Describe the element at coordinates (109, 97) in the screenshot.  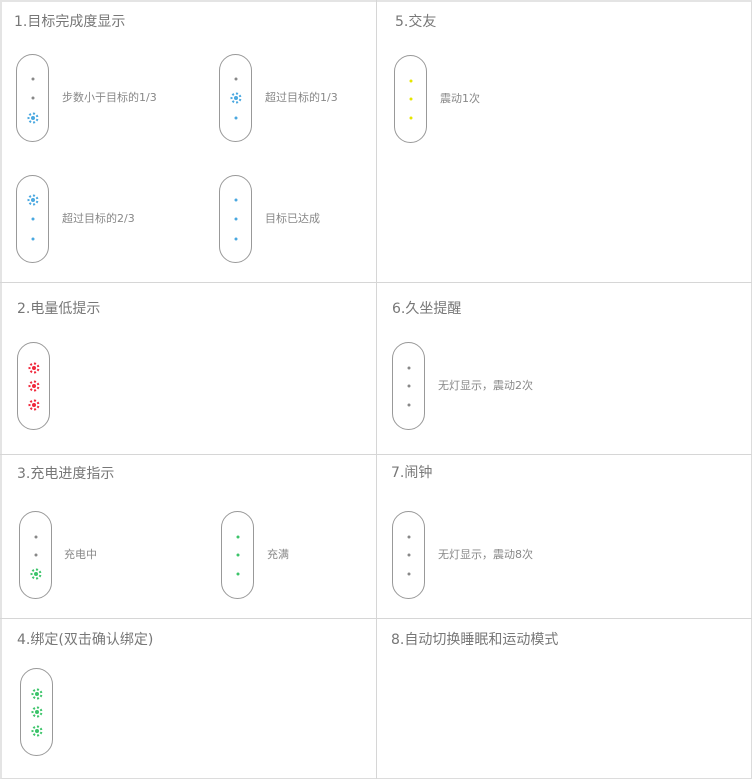
I see `indicator-description: 步数小于目标的1/3` at that location.